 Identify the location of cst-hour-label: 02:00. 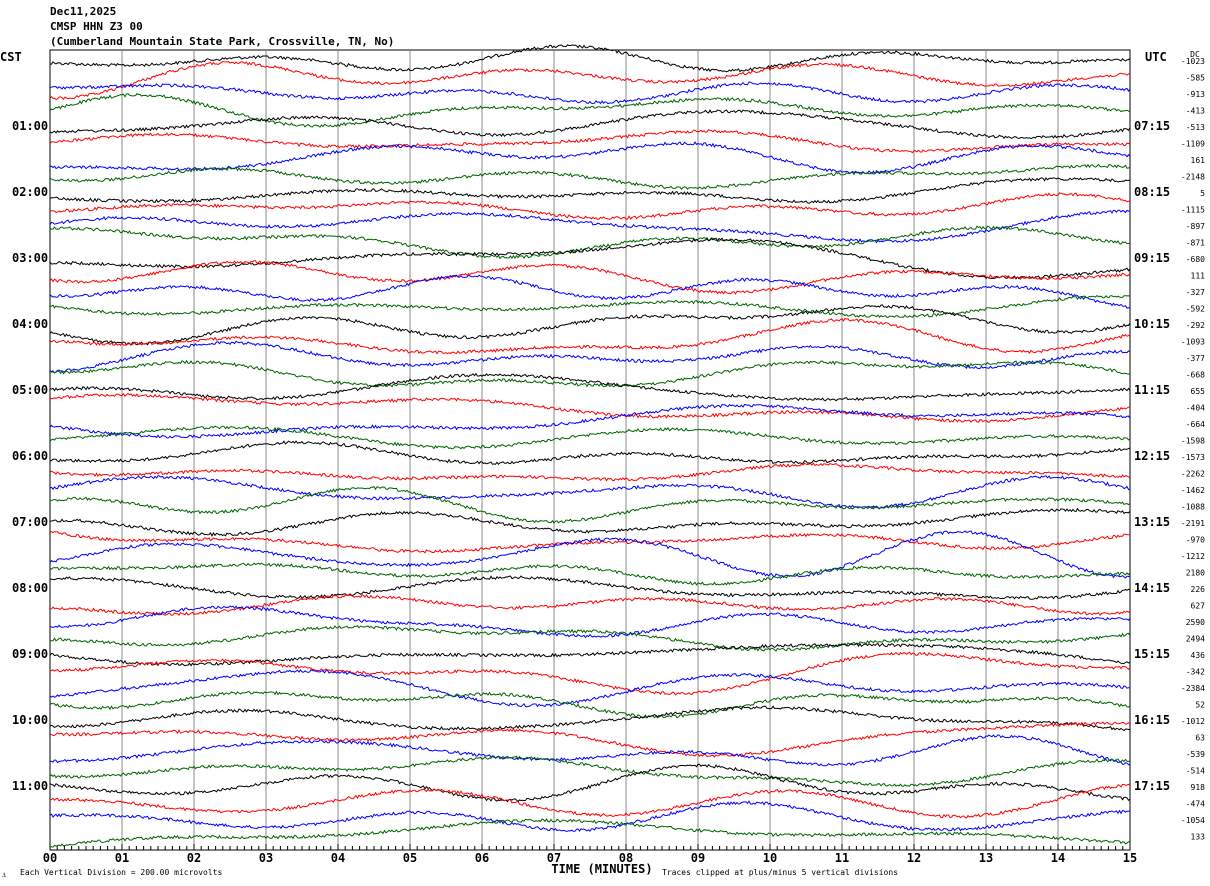
(30, 192).